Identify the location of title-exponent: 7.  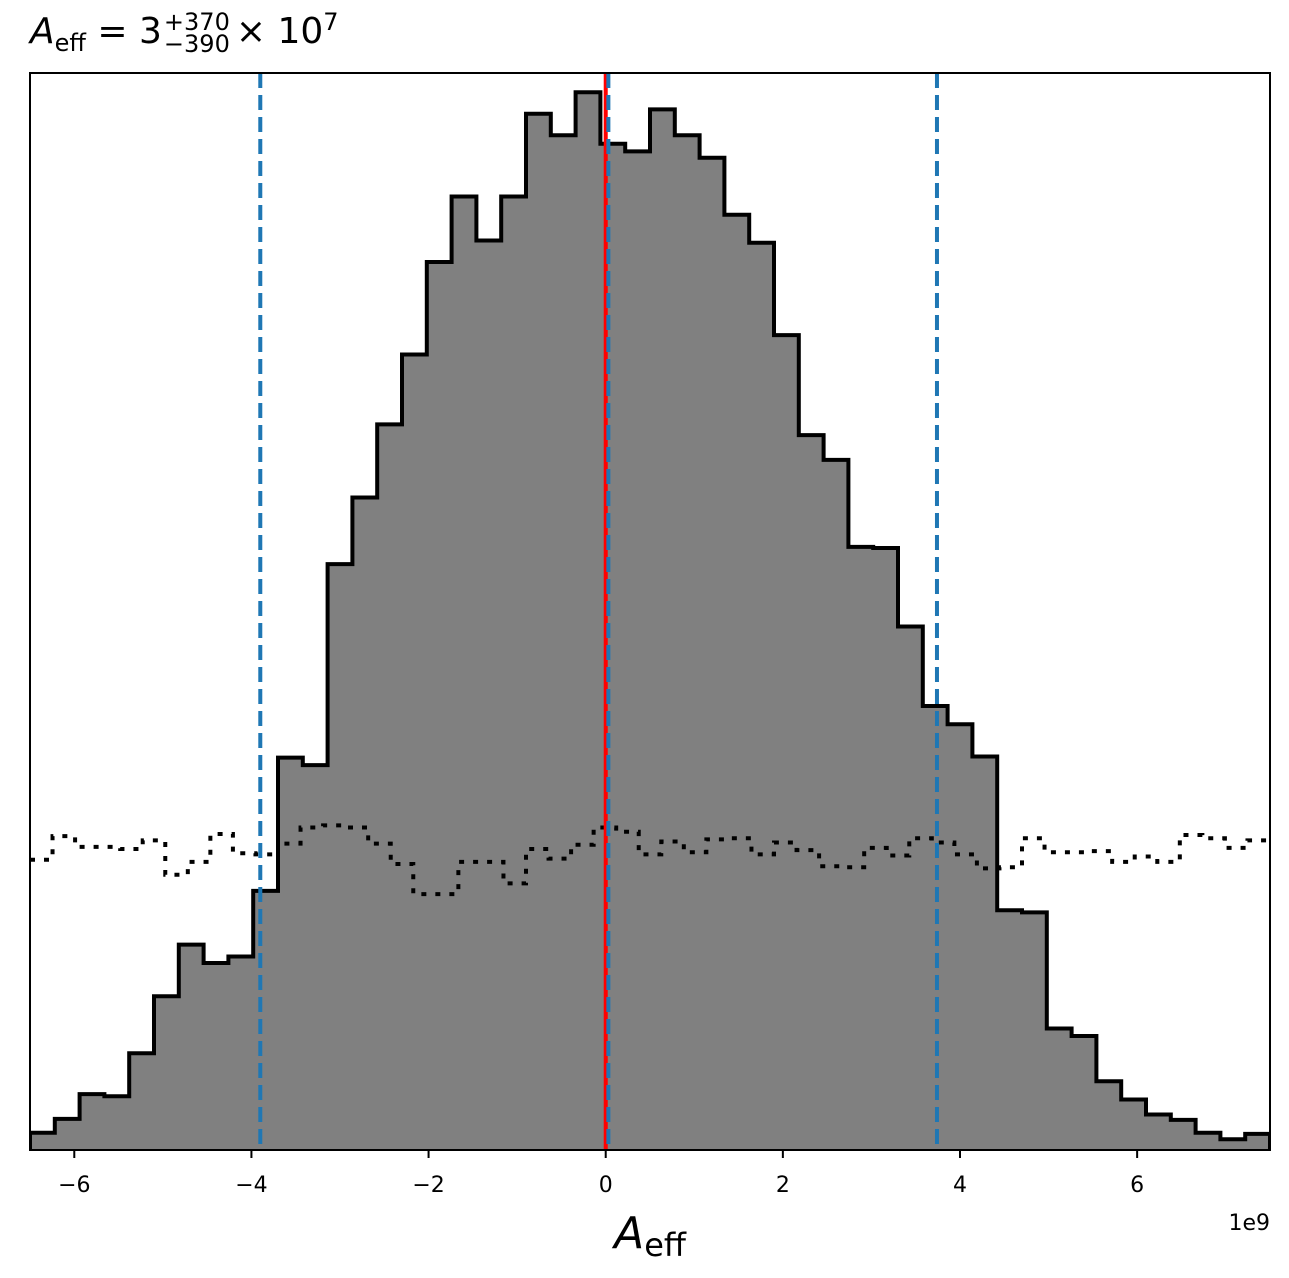
(331, 22).